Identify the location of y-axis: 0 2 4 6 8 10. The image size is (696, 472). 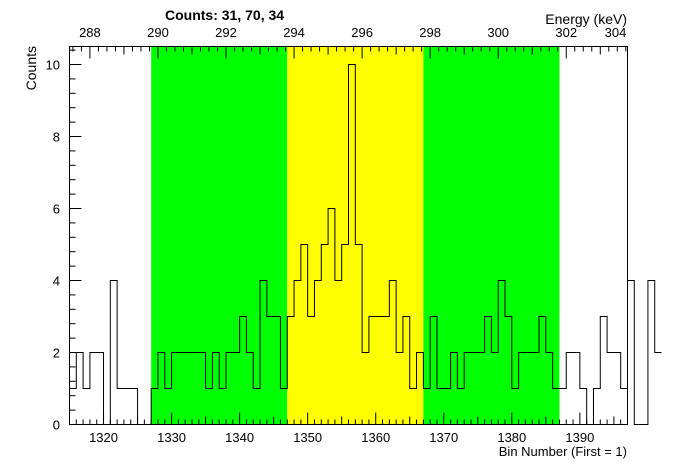
(64, 241).